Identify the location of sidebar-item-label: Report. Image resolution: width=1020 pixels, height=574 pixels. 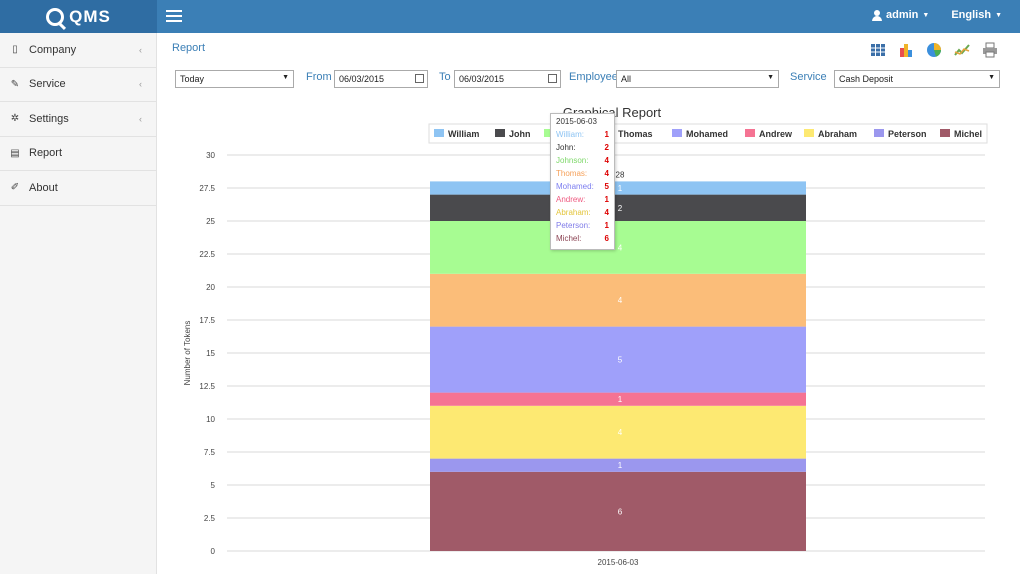
(46, 153).